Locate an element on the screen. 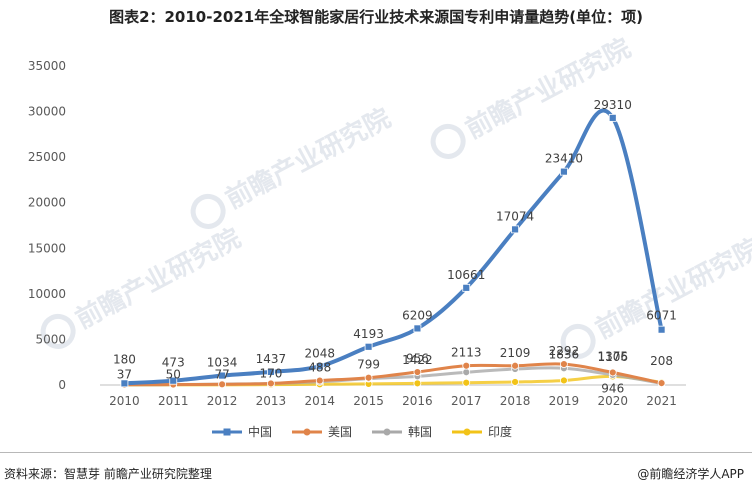  chart-title: 图表2：2010-2021年全球智能家居行业技术来源国专利申请量趋势(单位：项) is located at coordinates (376, 17).